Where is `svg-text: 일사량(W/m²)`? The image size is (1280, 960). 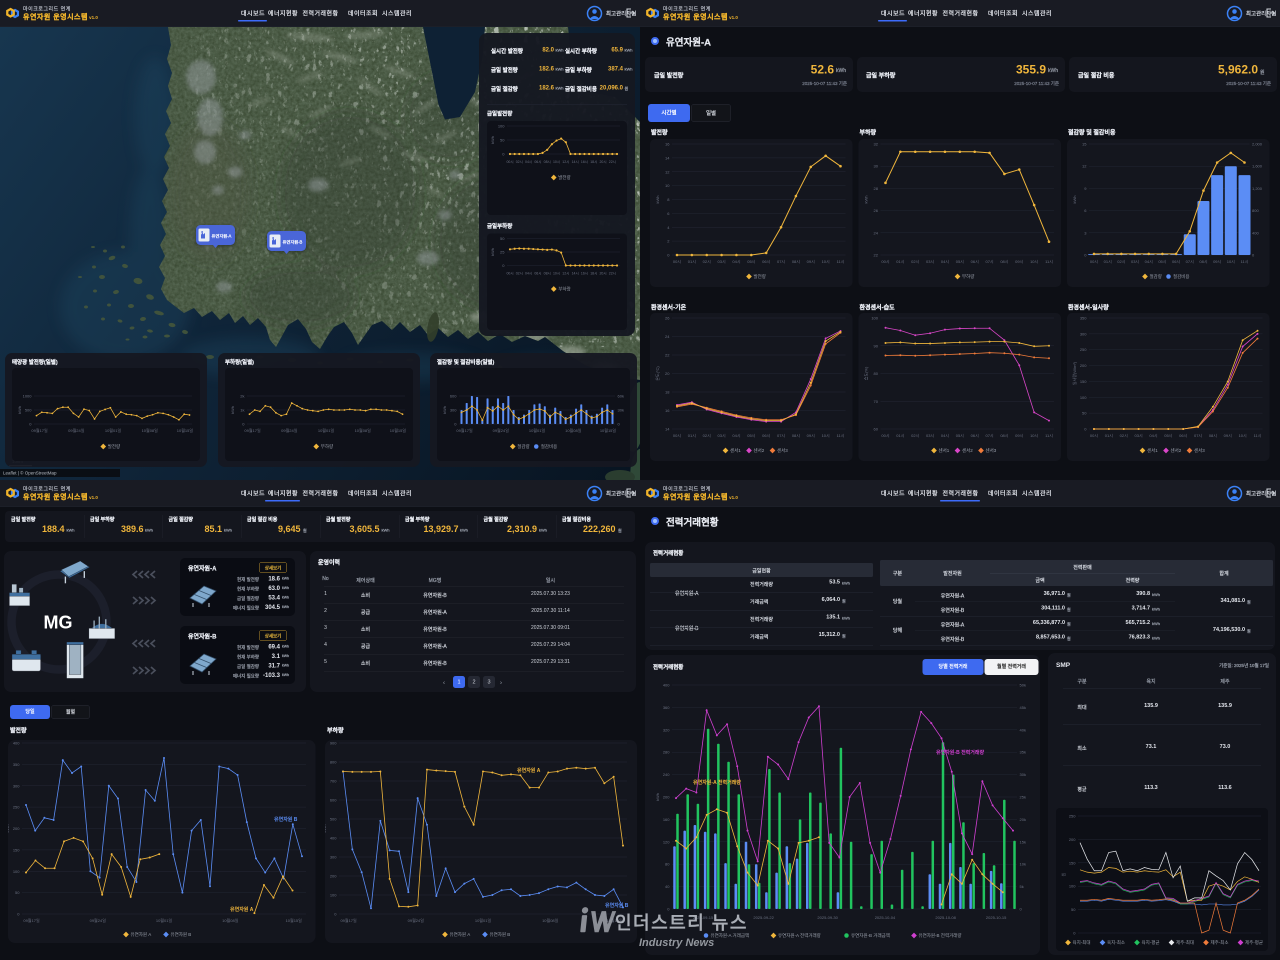
svg-text: 일사량(W/m²) is located at coordinates (1074, 373).